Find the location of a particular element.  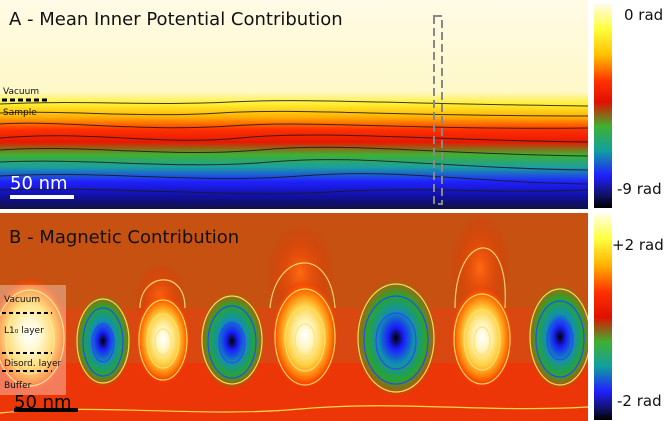

l10-layer-label: L1₀ layer is located at coordinates (24, 331).